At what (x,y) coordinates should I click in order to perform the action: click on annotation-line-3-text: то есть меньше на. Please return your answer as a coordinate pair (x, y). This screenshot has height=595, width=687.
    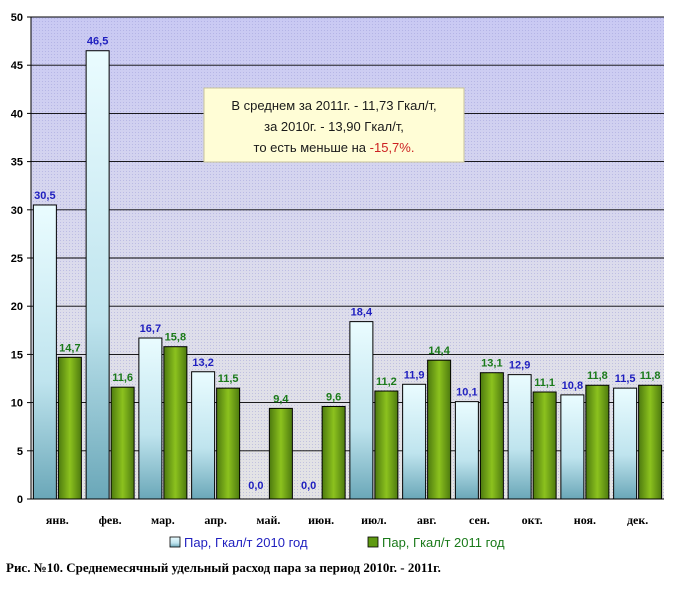
    Looking at the image, I should click on (312, 147).